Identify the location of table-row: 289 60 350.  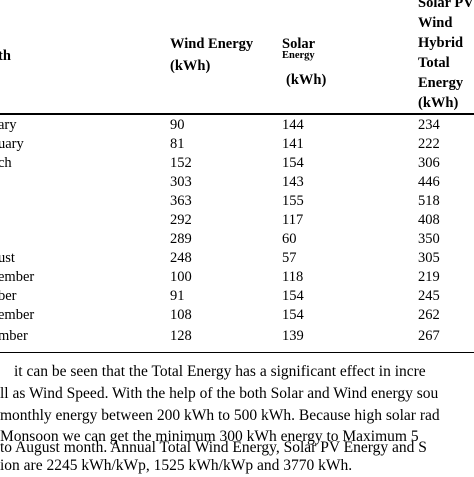
(237, 239).